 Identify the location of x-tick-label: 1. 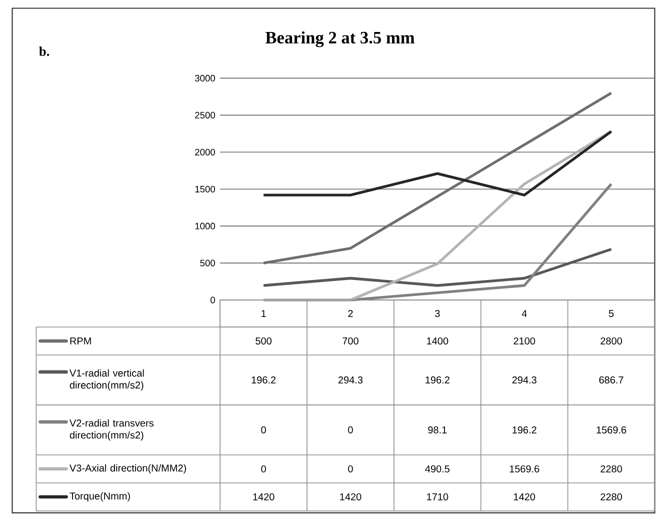
(264, 313).